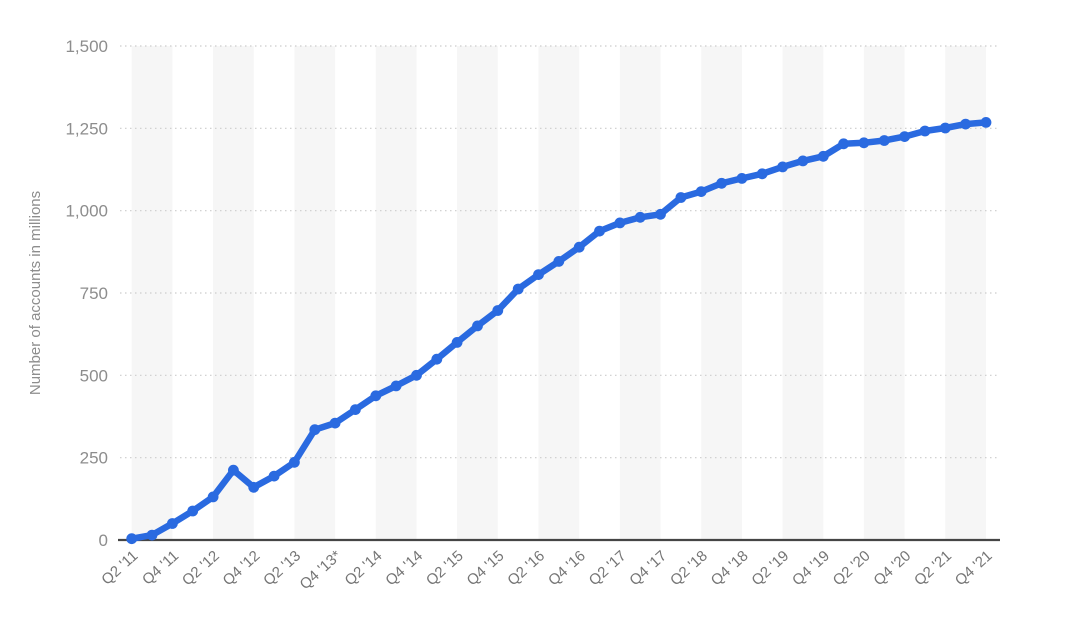 The image size is (1080, 630). Describe the element at coordinates (86, 211) in the screenshot. I see `y-tick-label: 1,000` at that location.